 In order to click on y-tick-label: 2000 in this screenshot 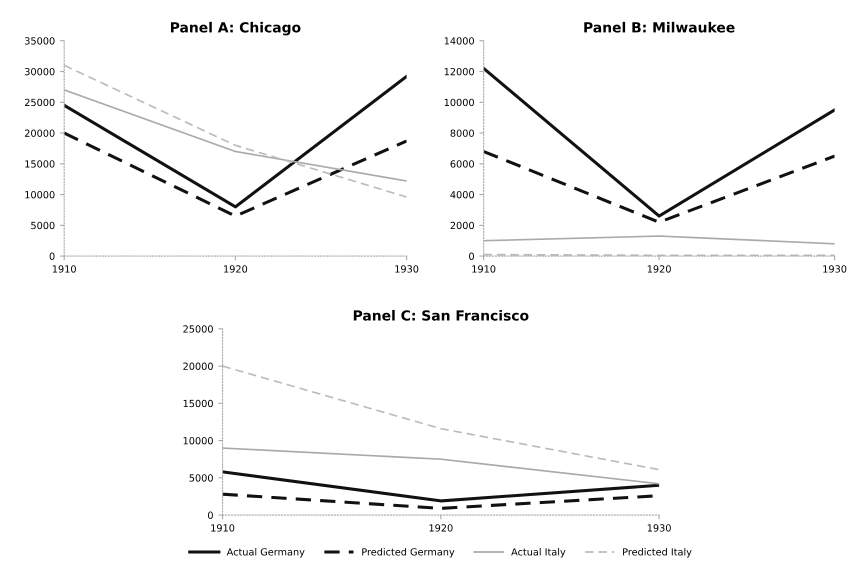, I will do `click(462, 226)`.